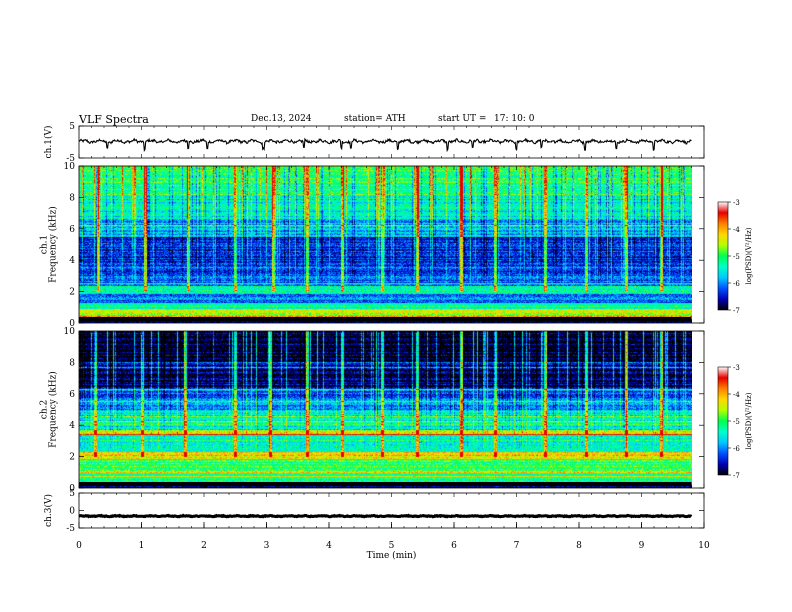 The width and height of the screenshot is (792, 612). What do you see at coordinates (72, 363) in the screenshot?
I see `ch2-spectrogram-ytick-label: 8` at bounding box center [72, 363].